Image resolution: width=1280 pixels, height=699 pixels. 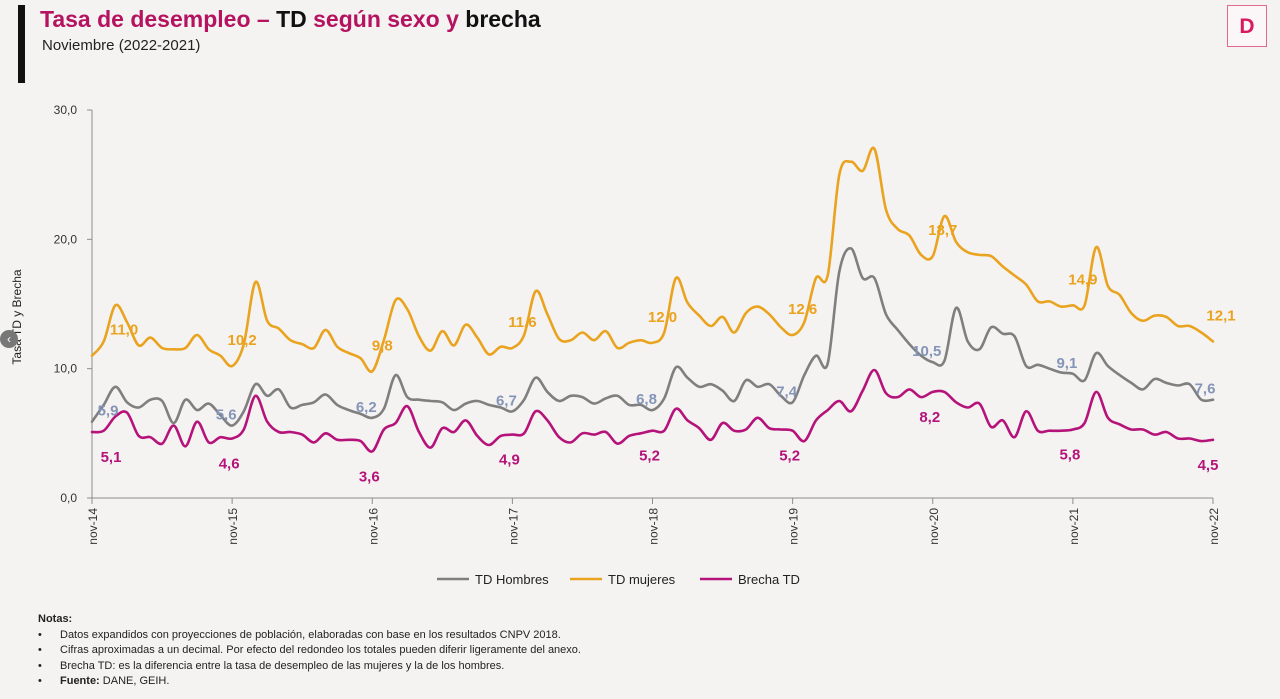 I want to click on note-source: • Fuente: DANE, GEIH., so click(x=309, y=682).